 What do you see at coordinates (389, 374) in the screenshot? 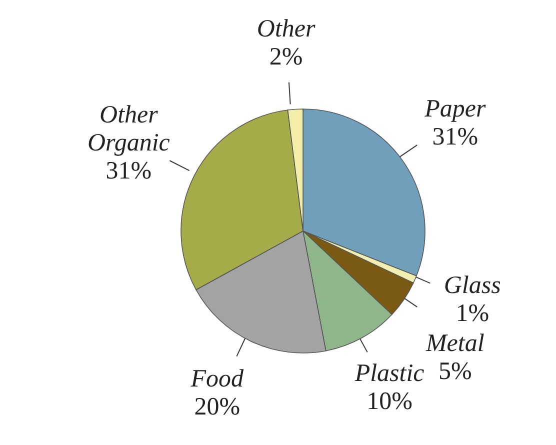
I see `slice-label: Plastic` at bounding box center [389, 374].